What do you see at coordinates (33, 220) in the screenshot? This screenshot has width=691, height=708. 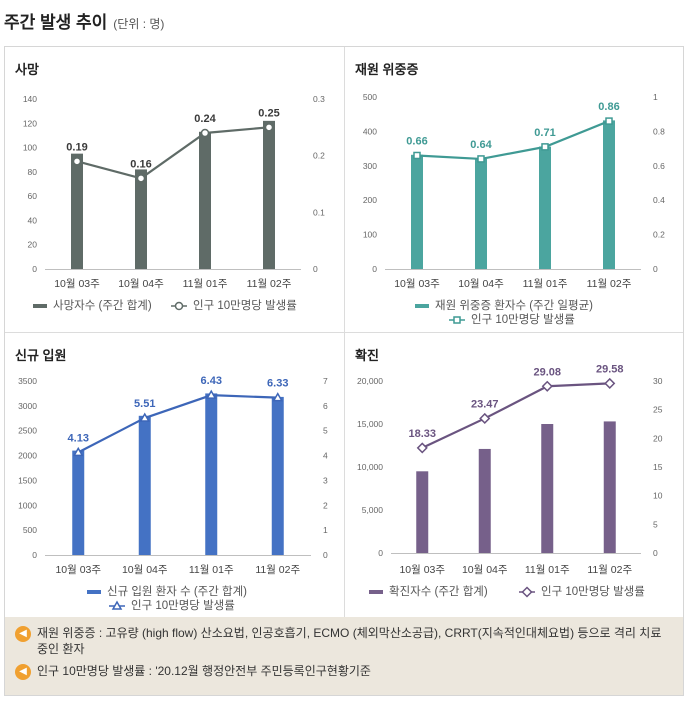 I see `y-tick-label: 40` at bounding box center [33, 220].